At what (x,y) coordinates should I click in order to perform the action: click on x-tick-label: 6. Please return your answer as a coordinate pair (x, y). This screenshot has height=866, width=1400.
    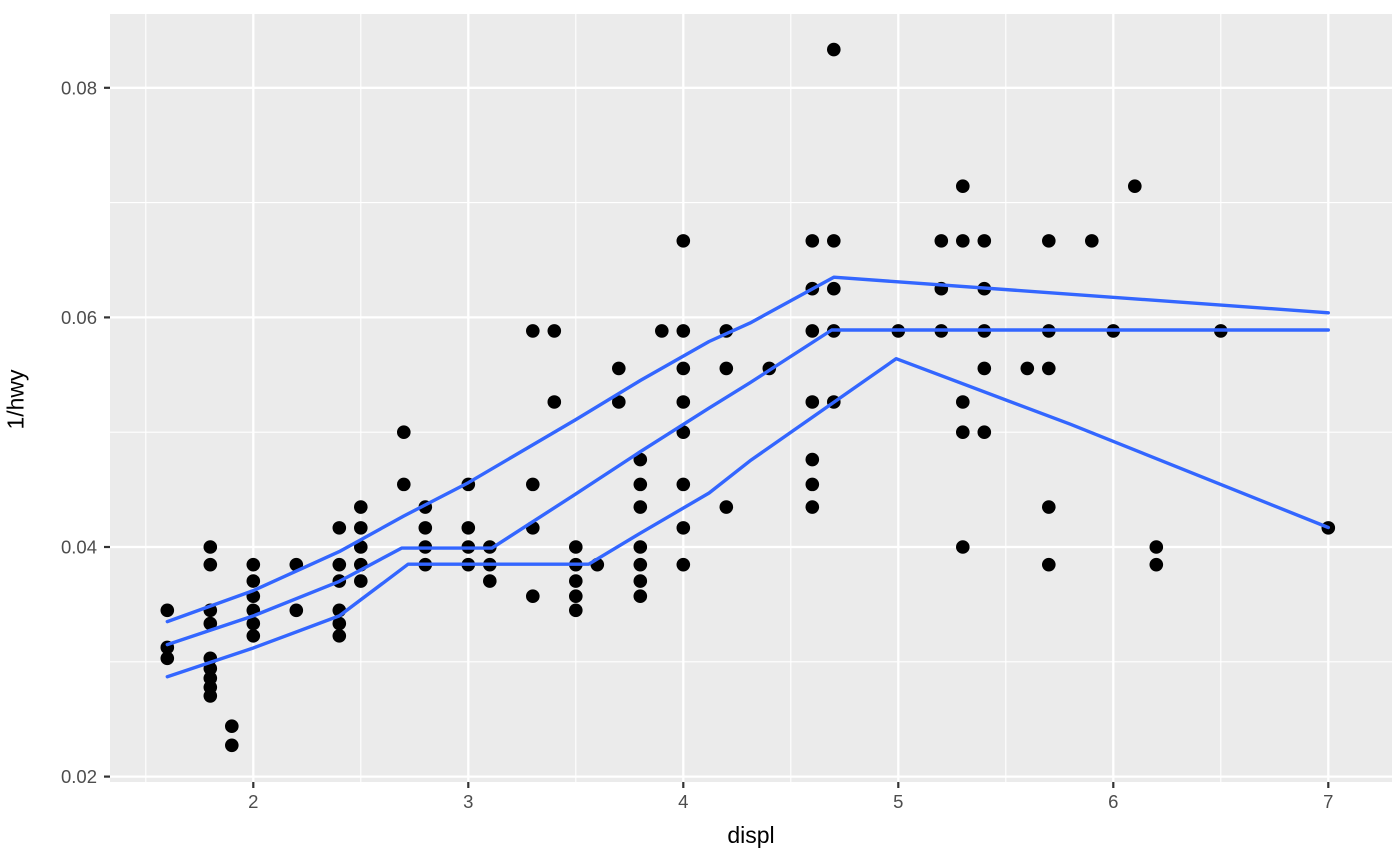
    Looking at the image, I should click on (1113, 801).